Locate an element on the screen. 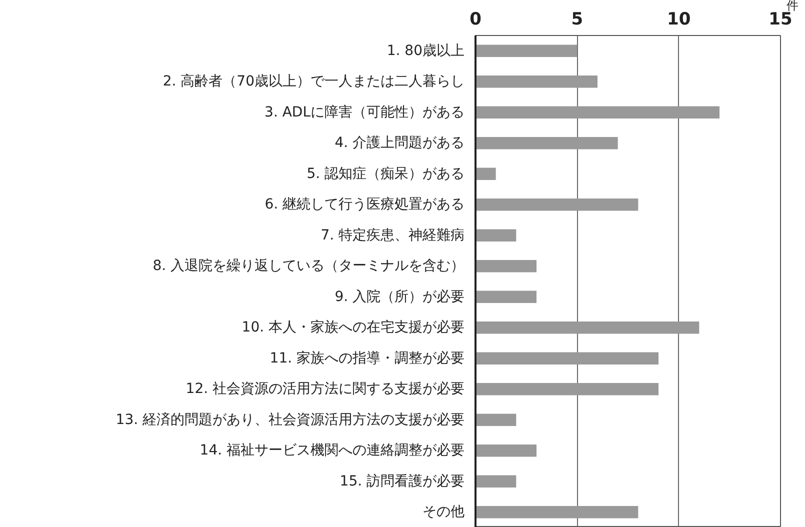  y-tick-label: 11. 家族への指導・調整が必要 is located at coordinates (367, 358).